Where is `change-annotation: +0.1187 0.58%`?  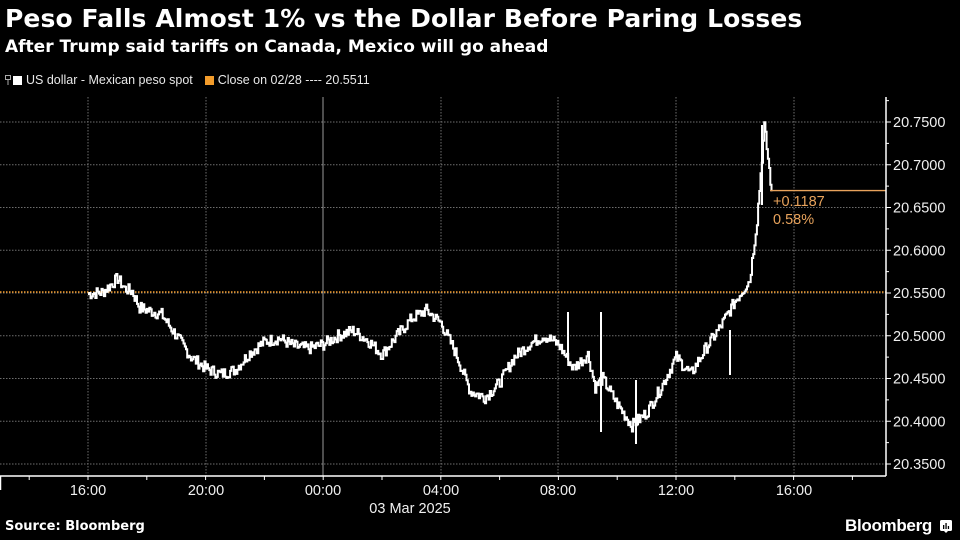 change-annotation: +0.1187 0.58% is located at coordinates (799, 211).